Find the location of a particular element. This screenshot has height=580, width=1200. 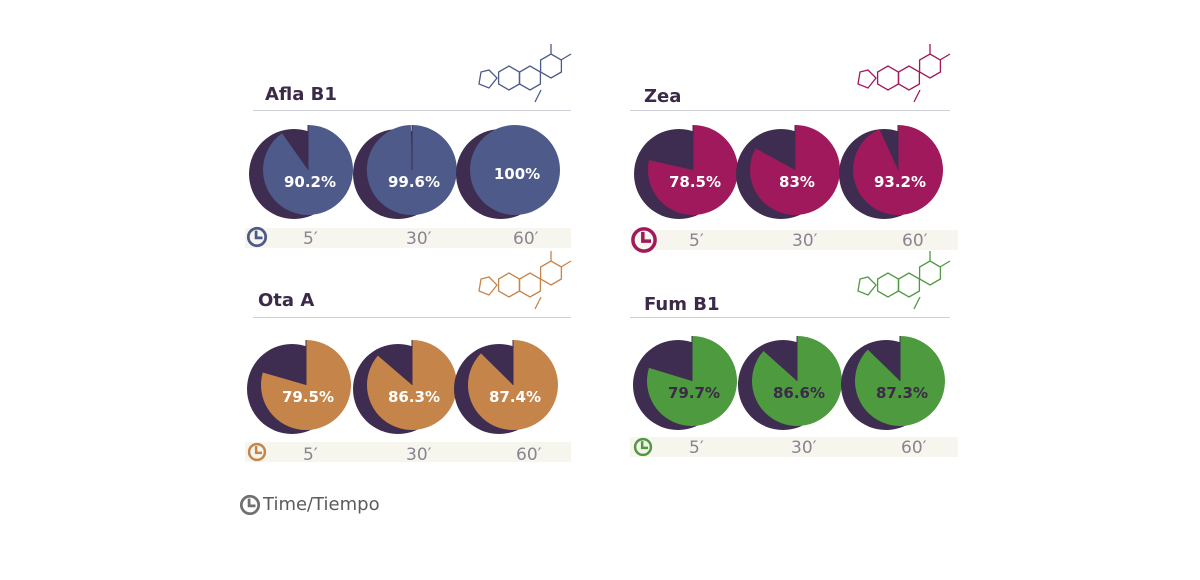

chart-title-zea: Zea is located at coordinates (663, 96).